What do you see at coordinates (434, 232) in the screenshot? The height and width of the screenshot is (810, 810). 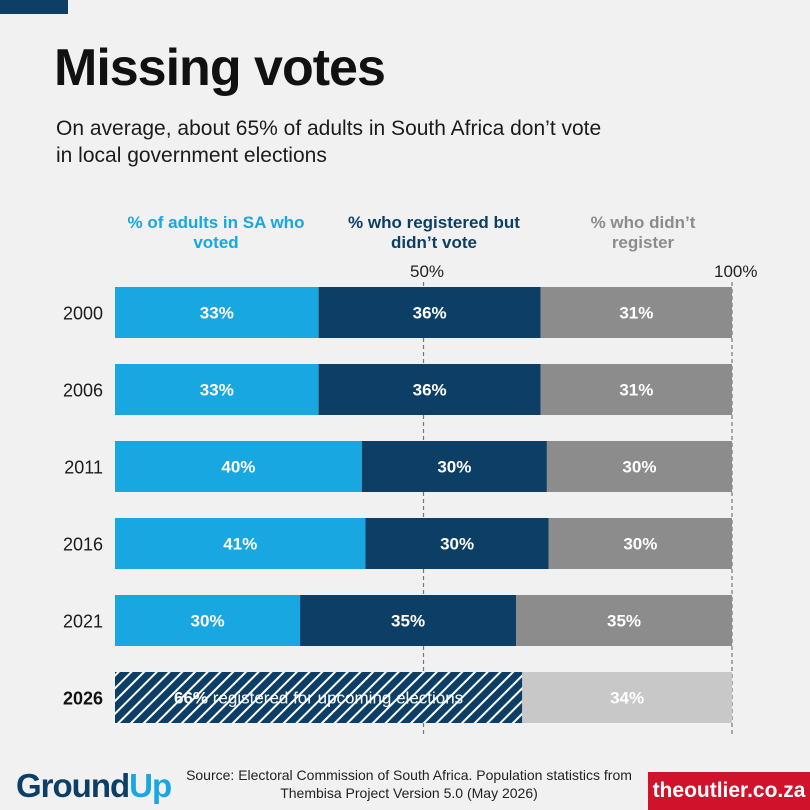 I see `legend-registered-not-voted: % who registered but didn’t vote` at bounding box center [434, 232].